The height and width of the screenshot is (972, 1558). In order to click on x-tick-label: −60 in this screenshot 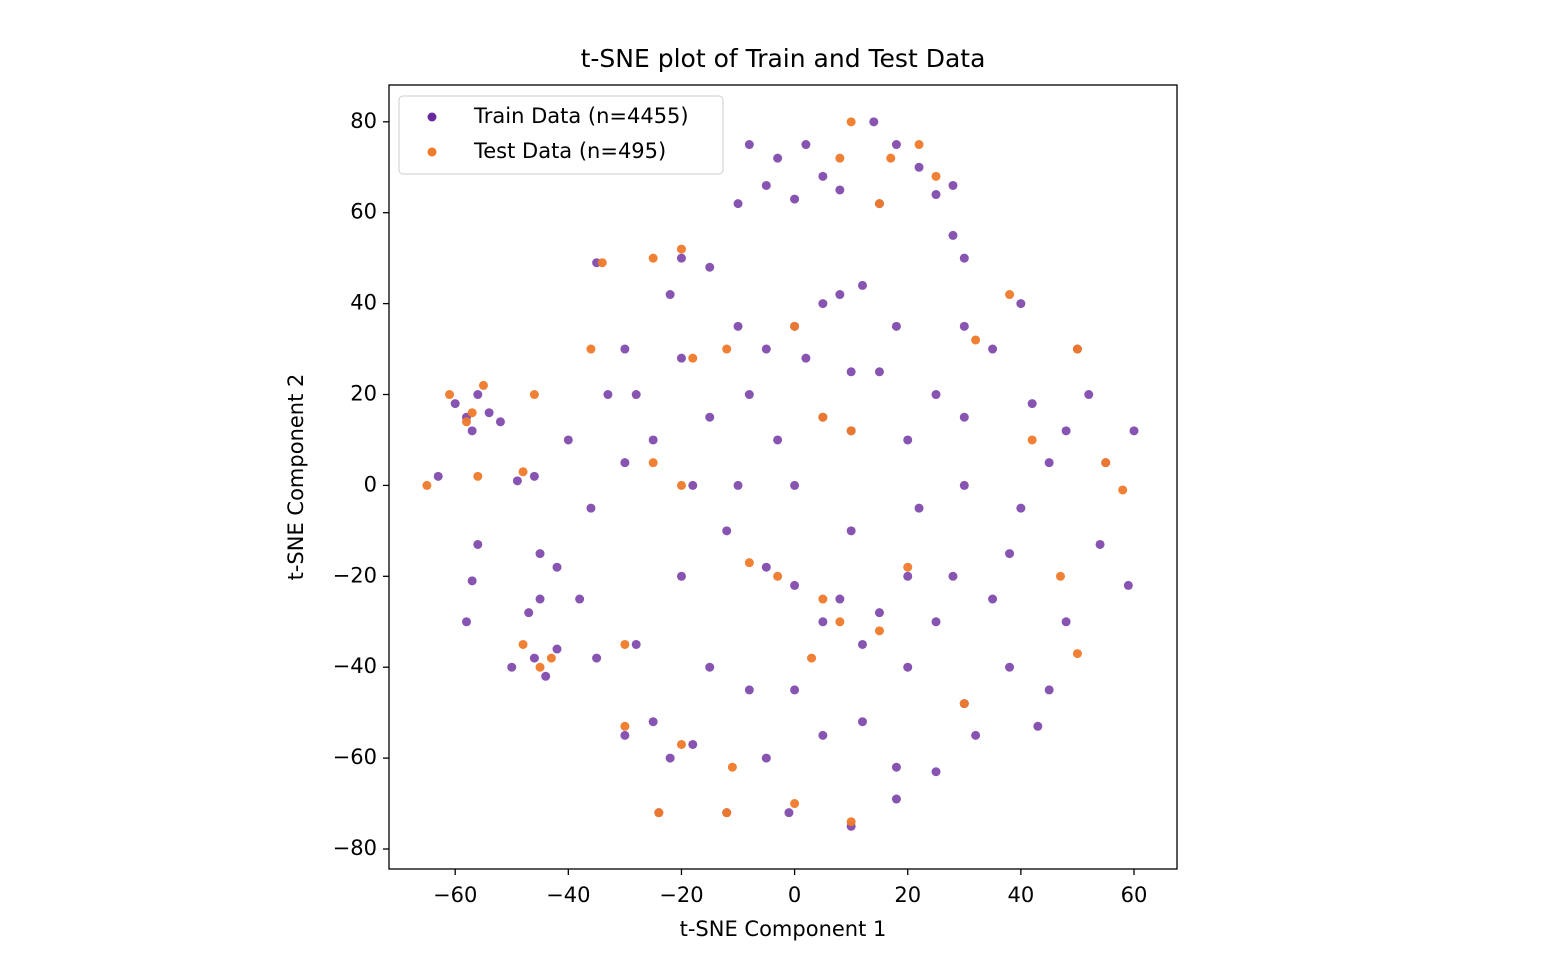, I will do `click(455, 895)`.